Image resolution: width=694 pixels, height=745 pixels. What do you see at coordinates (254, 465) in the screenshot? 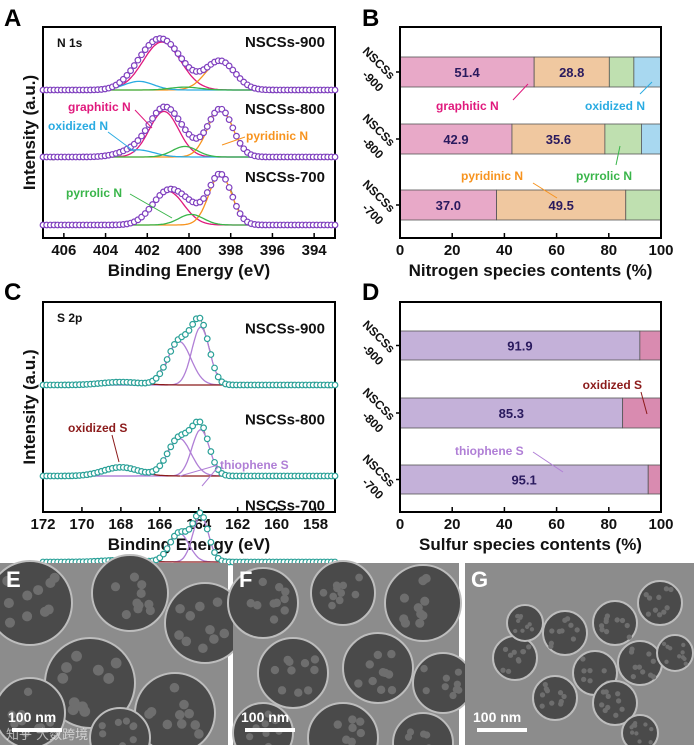
I see `annotation-thiophene-s: thiophene S` at bounding box center [254, 465].